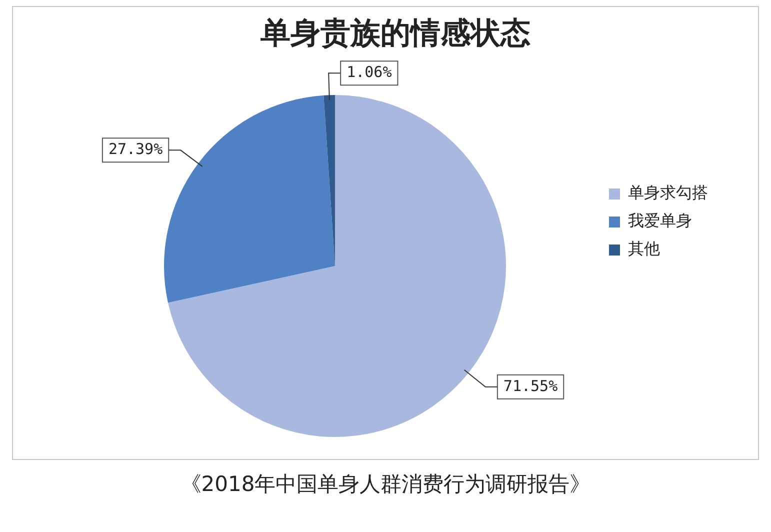  Describe the element at coordinates (644, 248) in the screenshot. I see `legend-label: 其他` at that location.